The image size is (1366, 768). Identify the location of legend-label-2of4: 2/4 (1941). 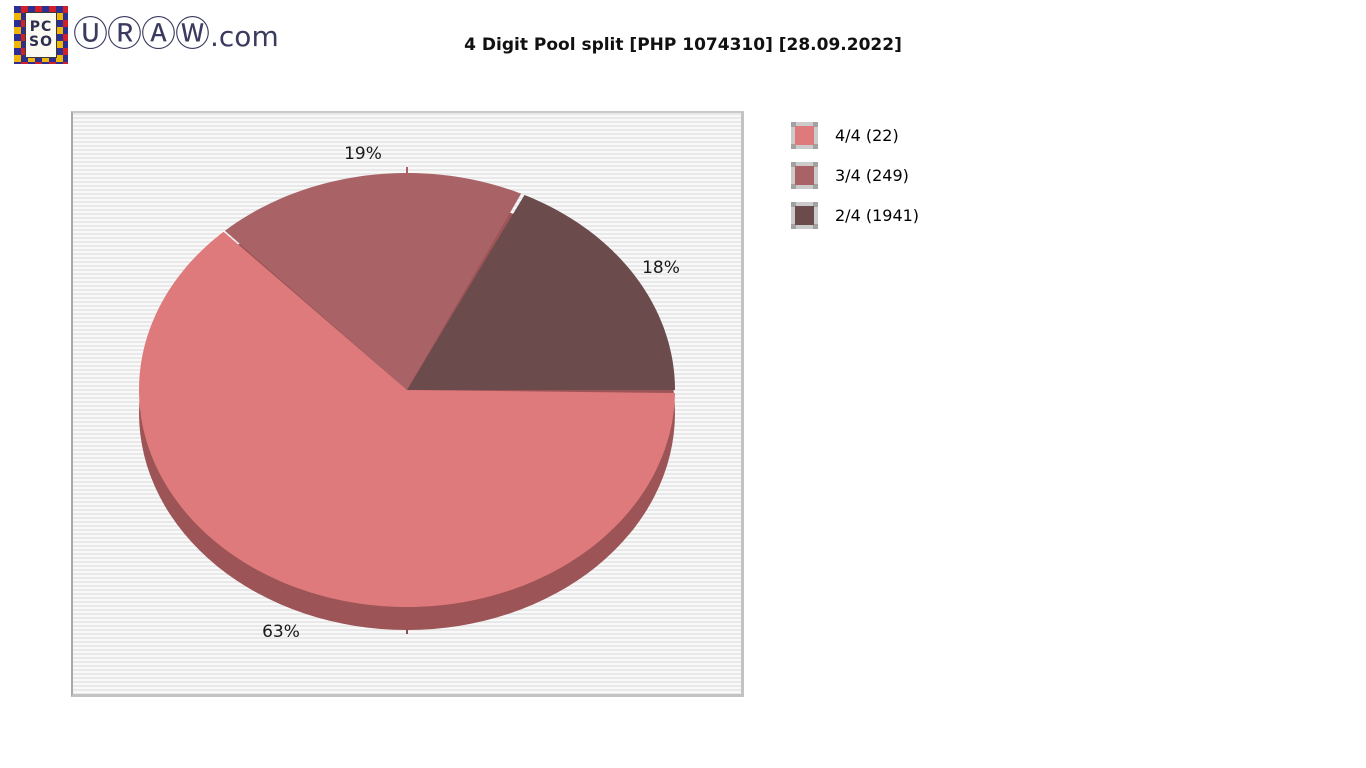
(877, 215).